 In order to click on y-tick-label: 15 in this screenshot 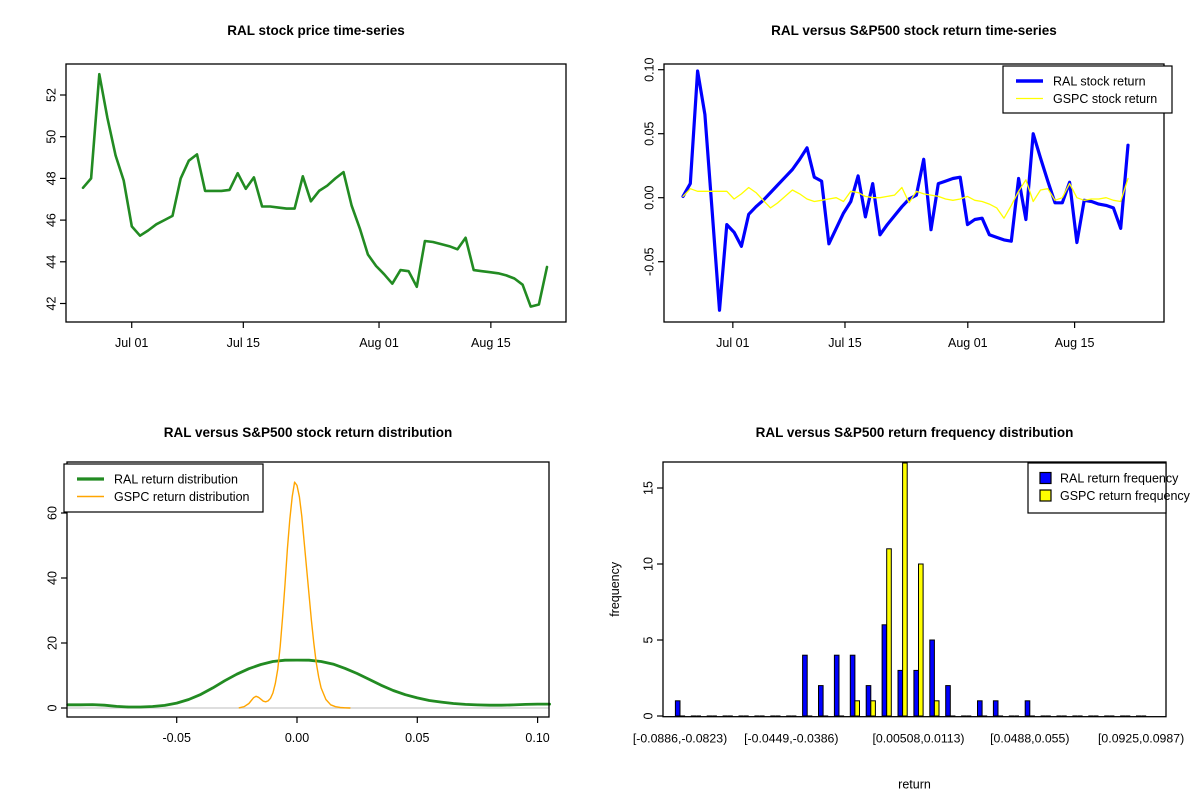, I will do `click(648, 488)`.